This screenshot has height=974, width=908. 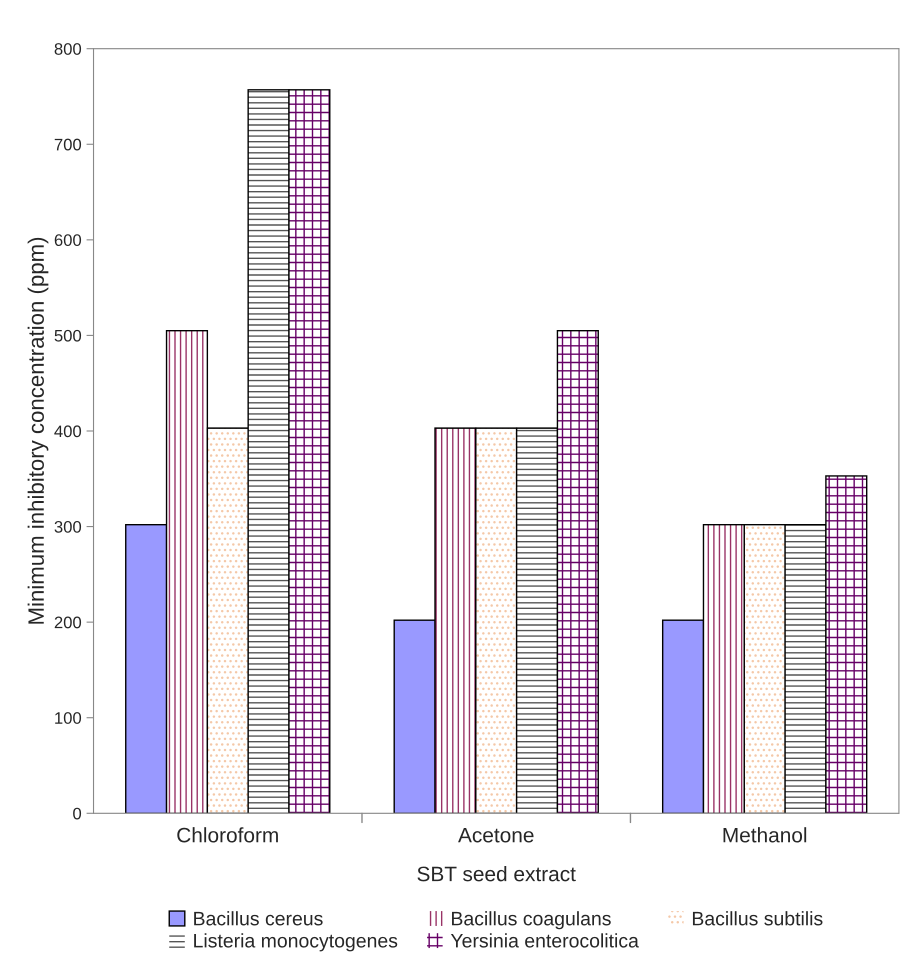 I want to click on y-tick-label: 500, so click(x=68, y=336).